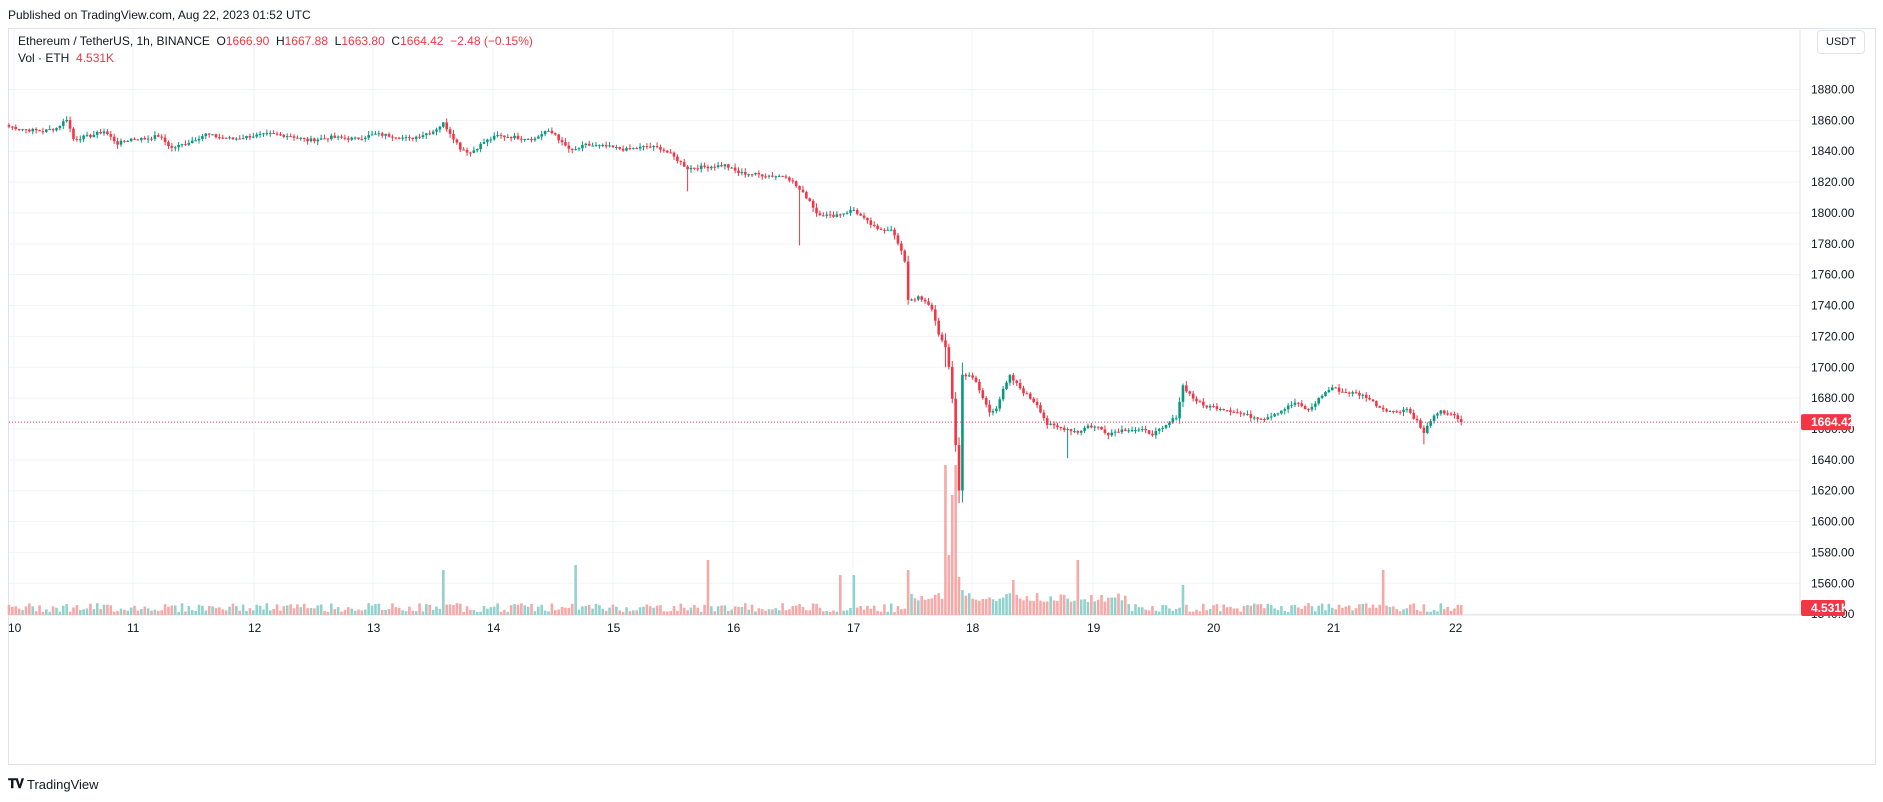  I want to click on volume-label: Vol · ETH, so click(44, 58).